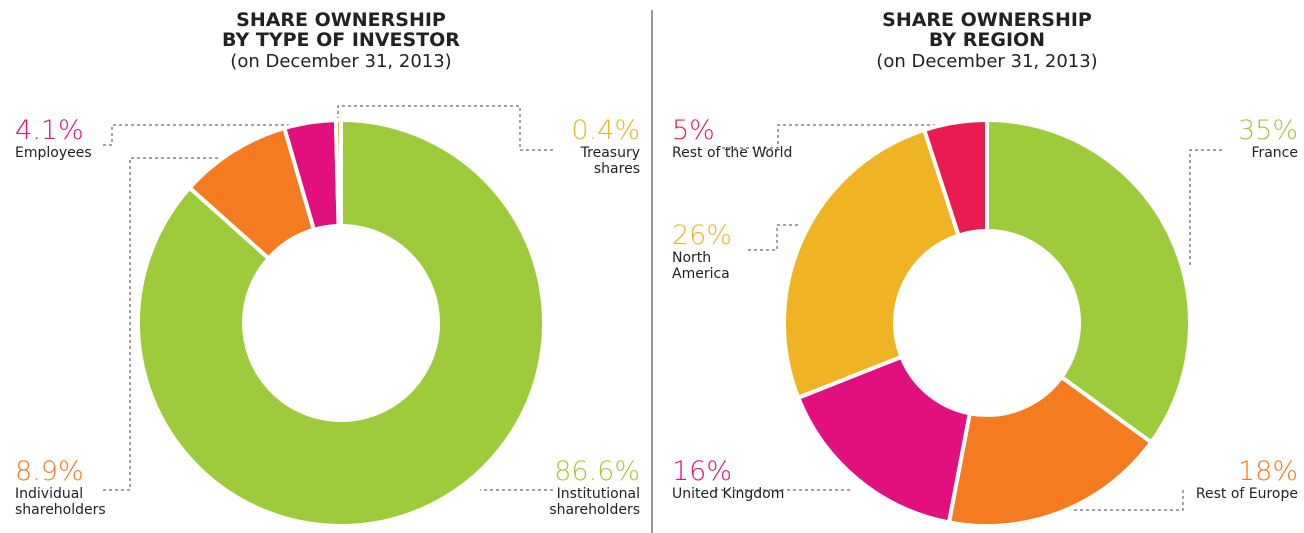 The width and height of the screenshot is (1304, 533). I want to click on segment-label: 16% United Kingdom, so click(728, 479).